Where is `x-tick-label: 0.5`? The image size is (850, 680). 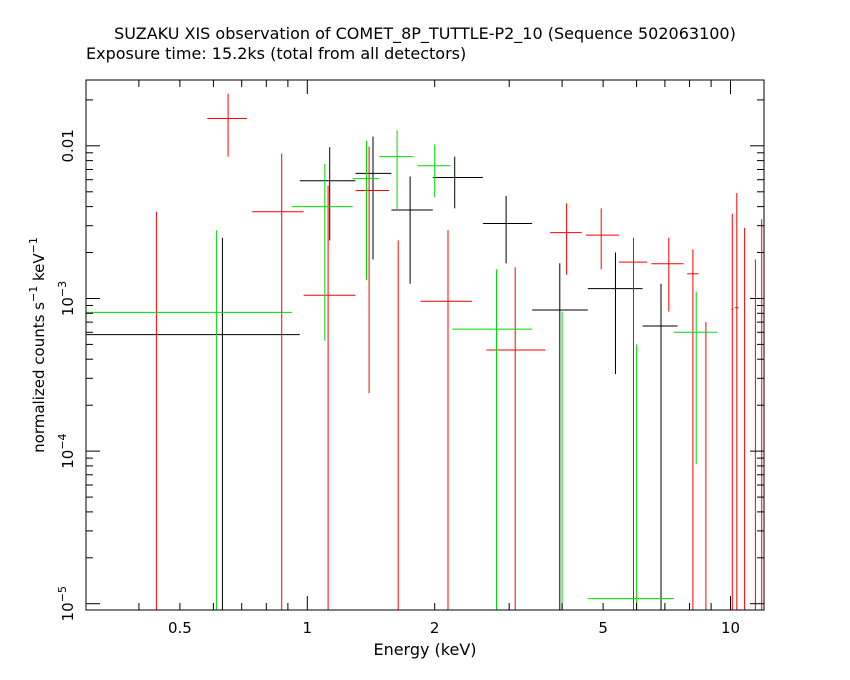
x-tick-label: 0.5 is located at coordinates (180, 628).